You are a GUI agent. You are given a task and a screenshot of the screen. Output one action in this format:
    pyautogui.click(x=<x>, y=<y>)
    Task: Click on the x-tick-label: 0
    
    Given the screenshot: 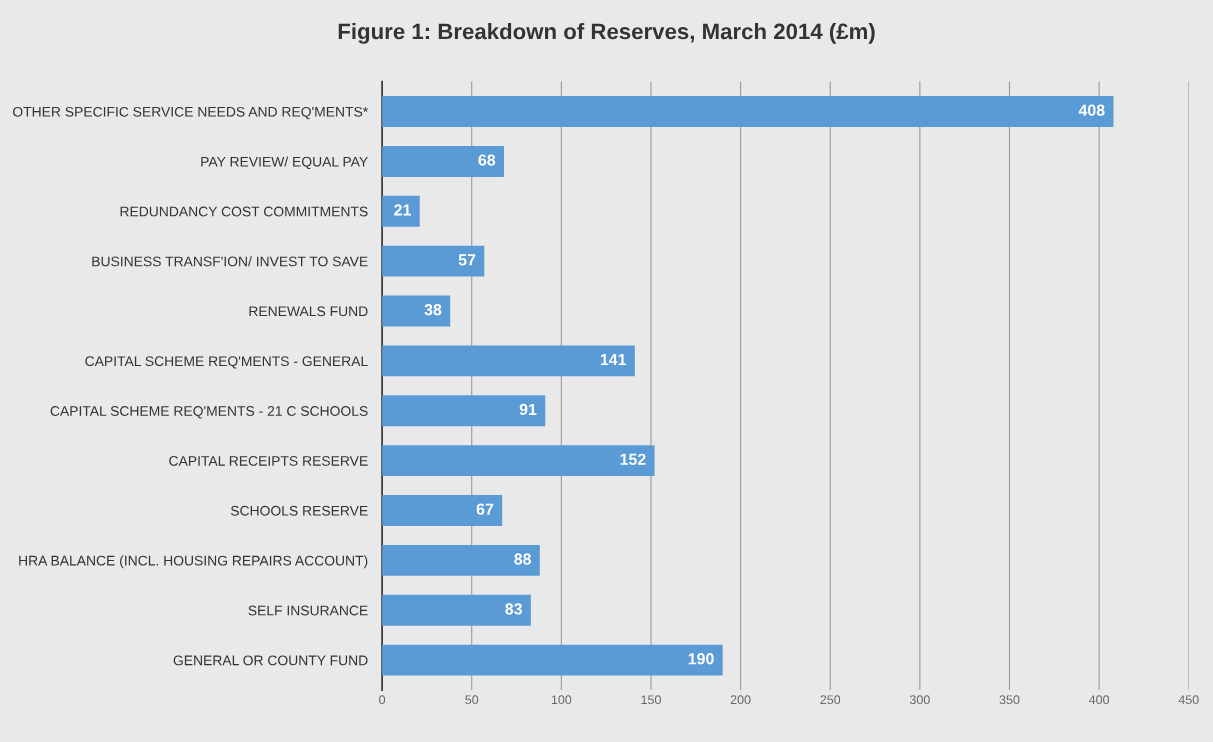 What is the action you would take?
    pyautogui.click(x=382, y=700)
    